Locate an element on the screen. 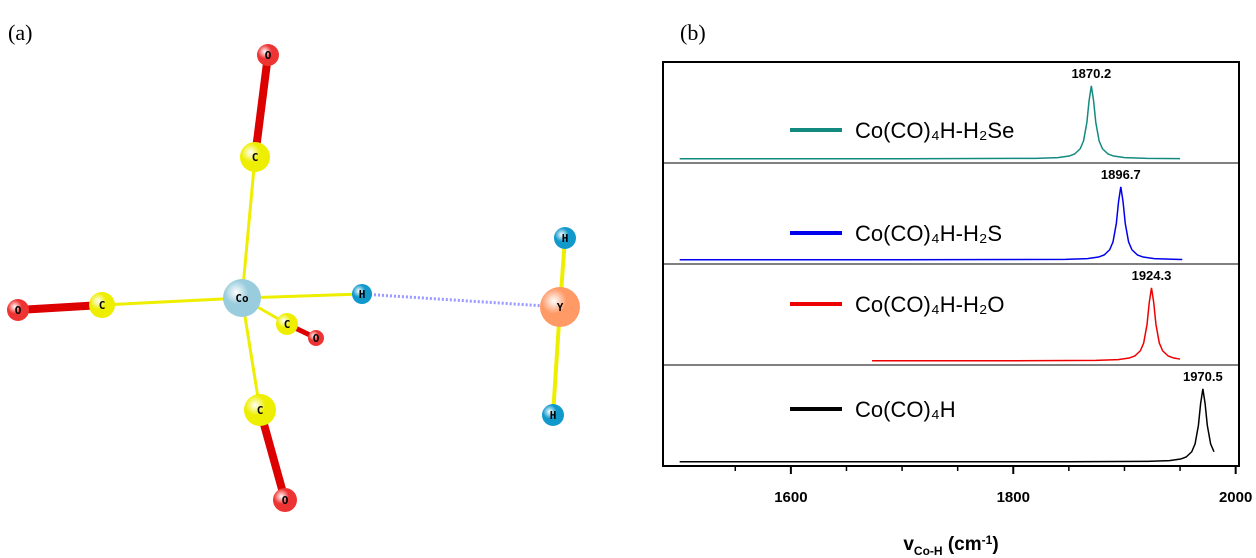 The image size is (1256, 558). x-tick-label: 2000 is located at coordinates (1235, 497).